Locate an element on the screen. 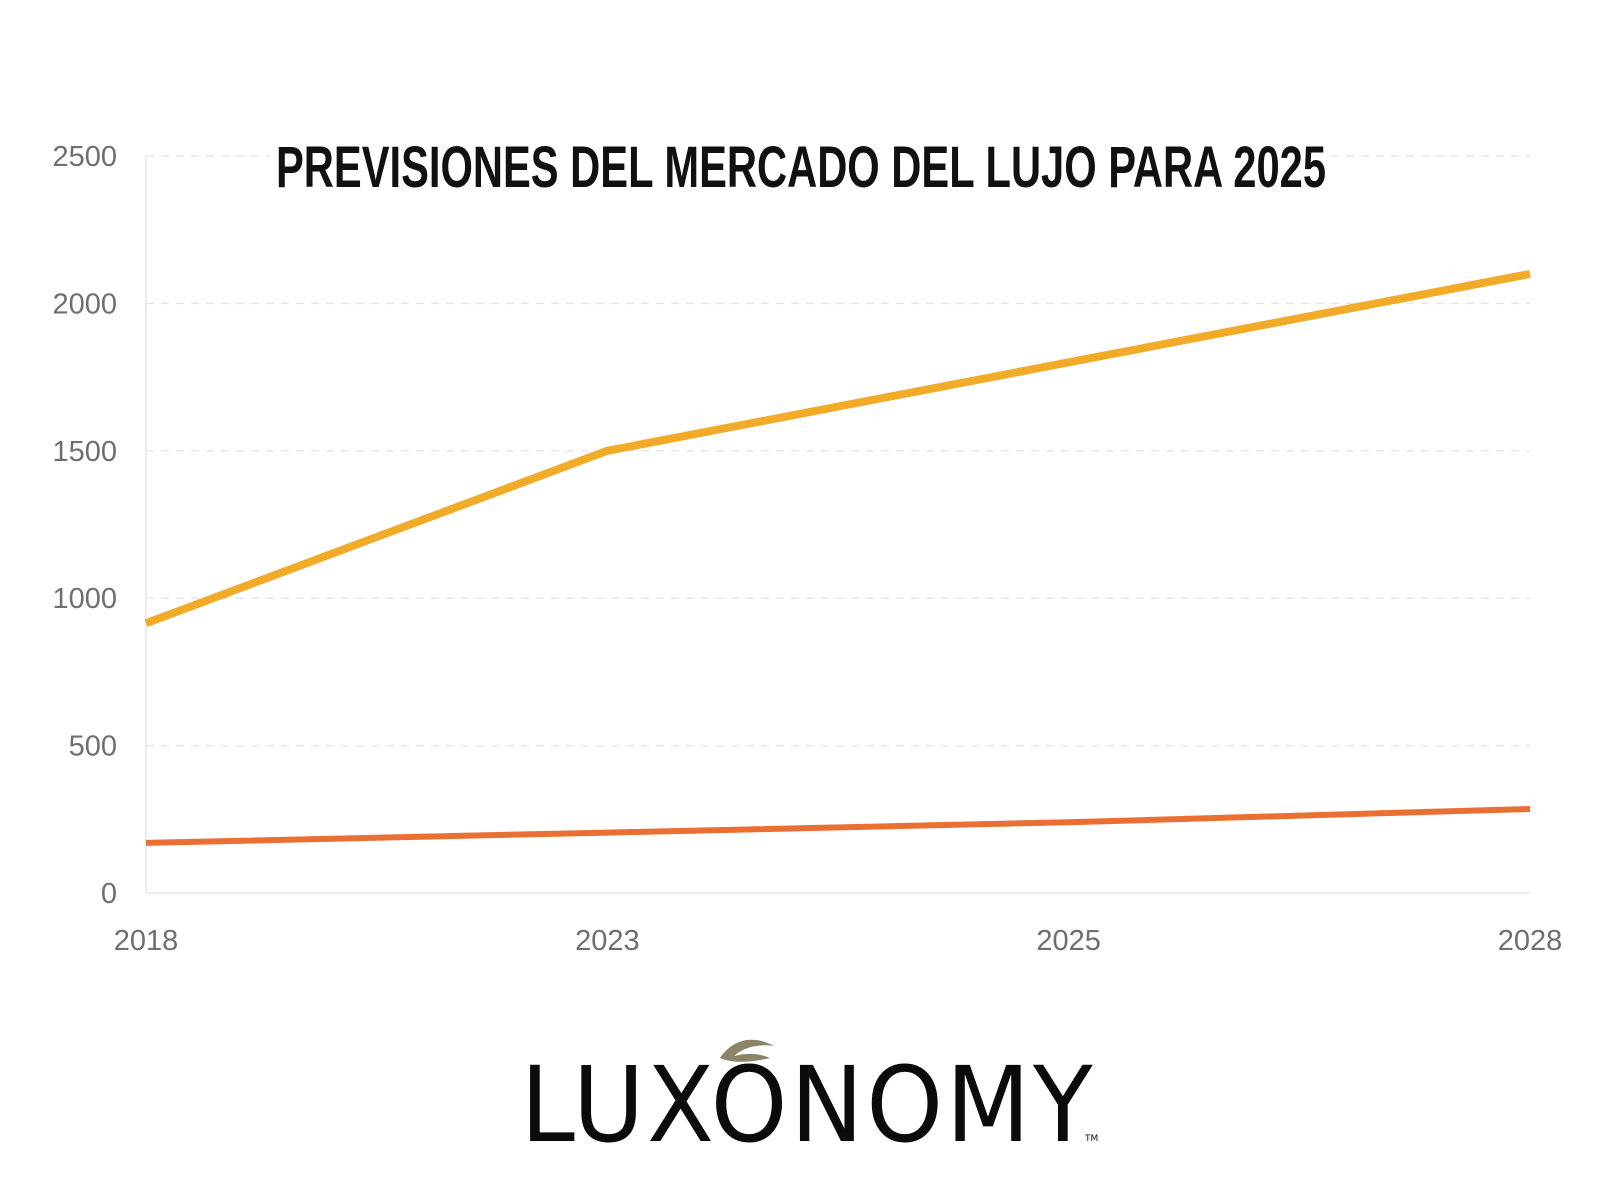 The height and width of the screenshot is (1200, 1600). y-tick-label: 1000 is located at coordinates (84, 599).